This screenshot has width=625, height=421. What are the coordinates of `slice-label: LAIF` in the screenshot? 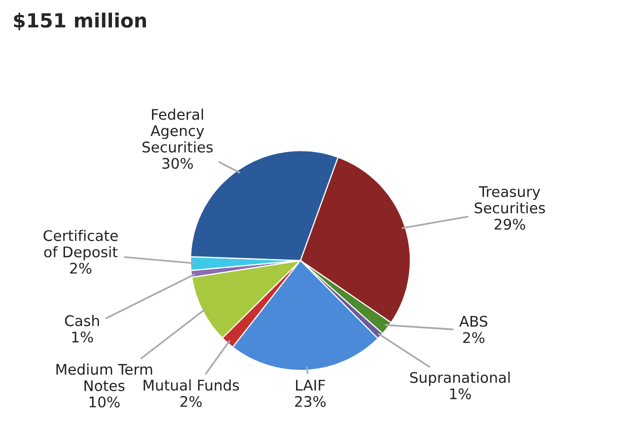 It's located at (310, 385).